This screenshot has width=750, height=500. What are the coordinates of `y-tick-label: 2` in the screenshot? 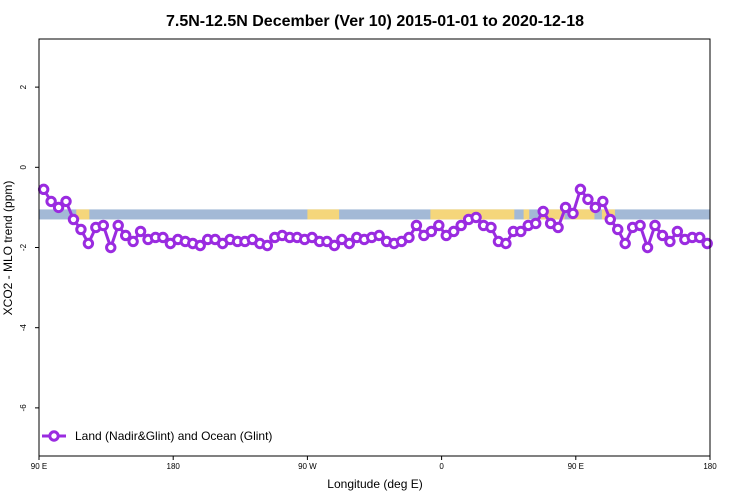 It's located at (23, 86).